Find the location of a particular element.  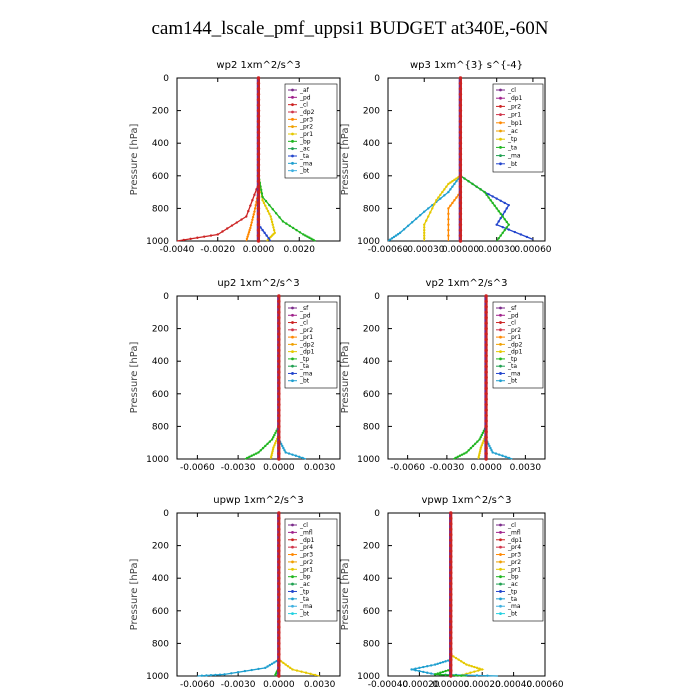

legend-label: _sf is located at coordinates (512, 308).